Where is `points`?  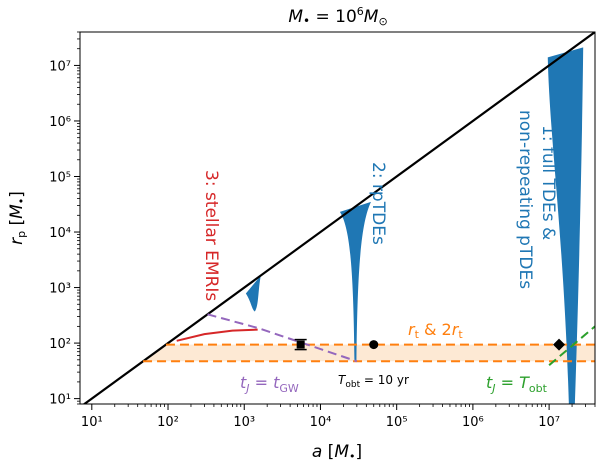
points is located at coordinates (430, 344).